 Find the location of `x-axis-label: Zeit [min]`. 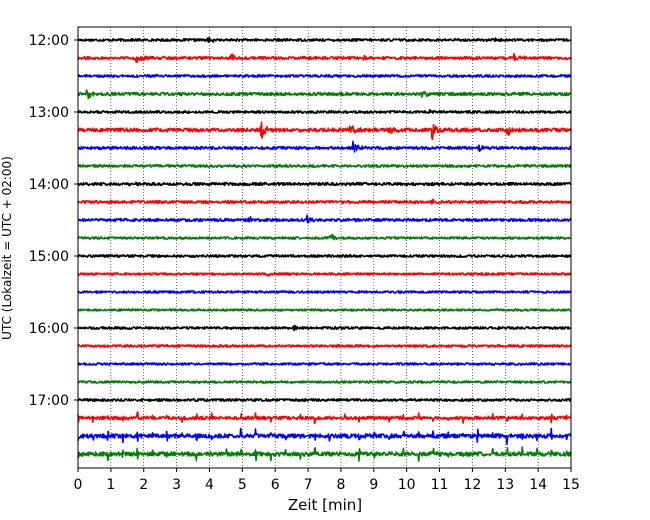

x-axis-label: Zeit [min] is located at coordinates (325, 505).